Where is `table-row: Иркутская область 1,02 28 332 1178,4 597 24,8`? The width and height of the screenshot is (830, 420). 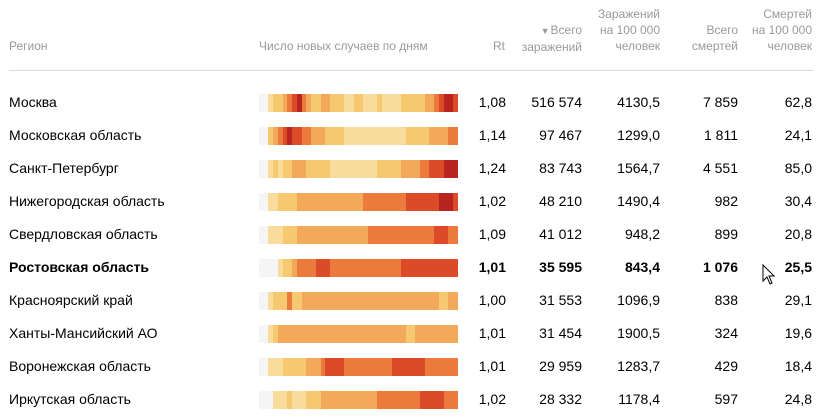
table-row: Иркутская область 1,02 28 332 1178,4 597 24,8 is located at coordinates (415, 399).